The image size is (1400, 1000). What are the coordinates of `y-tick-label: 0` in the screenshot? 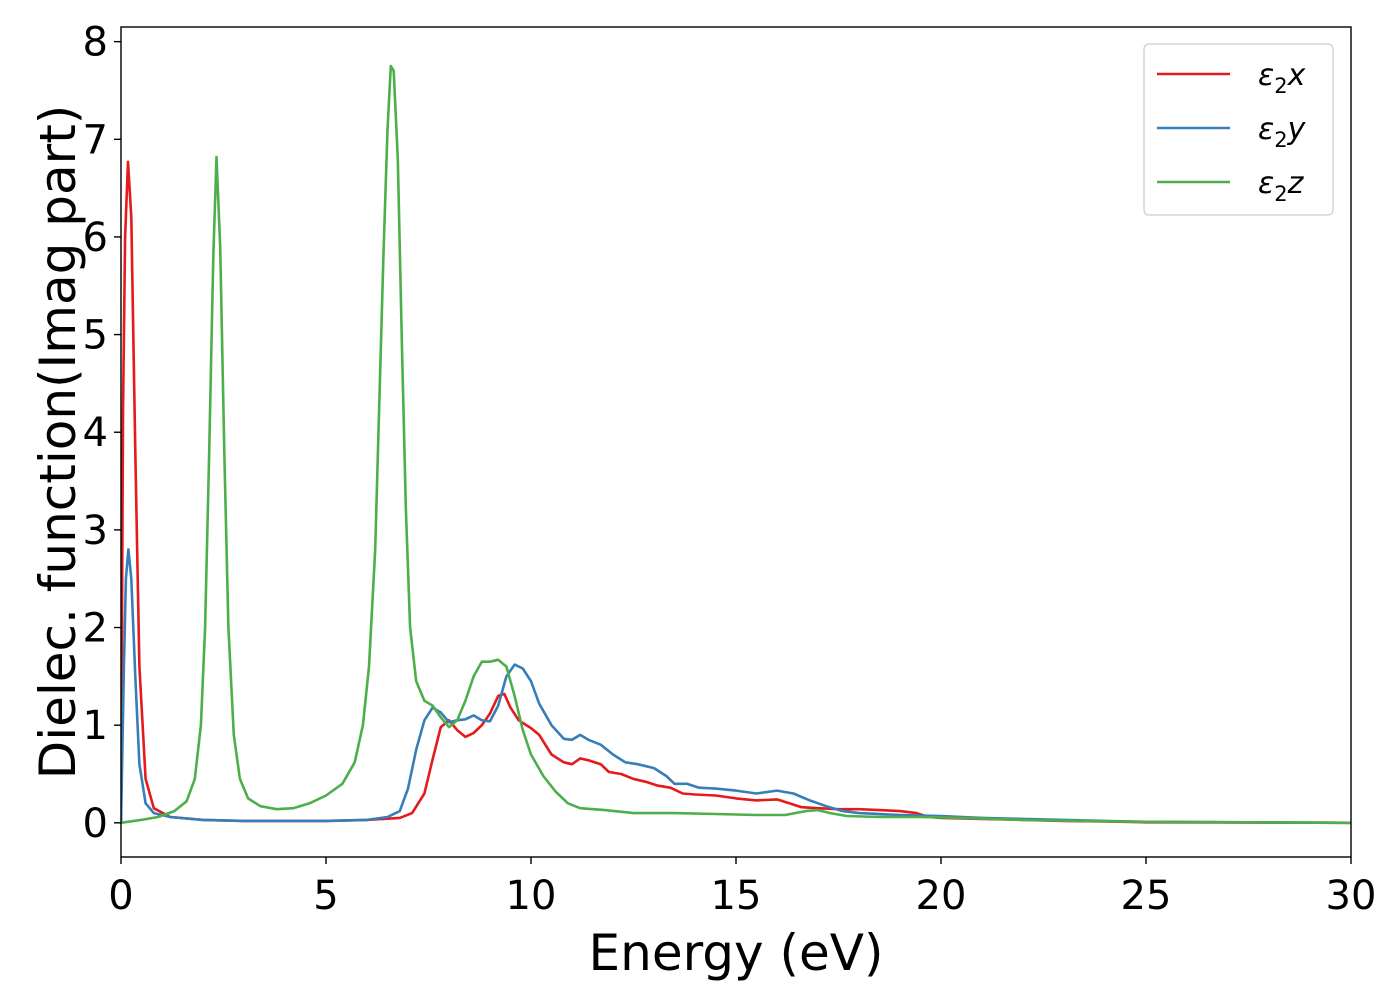 It's located at (95, 824).